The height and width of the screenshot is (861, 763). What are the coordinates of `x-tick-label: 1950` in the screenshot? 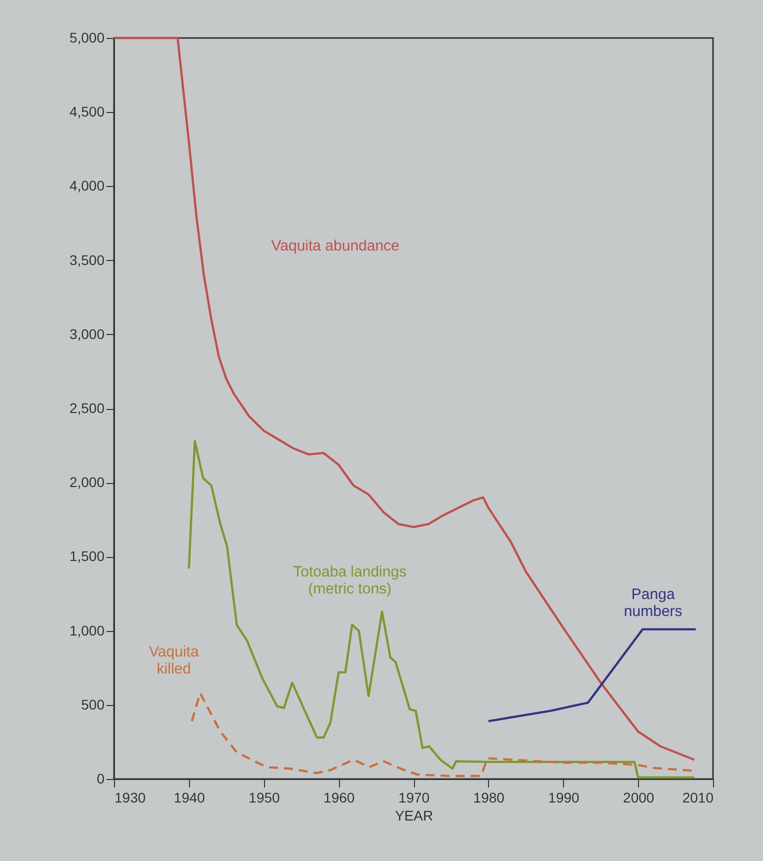 It's located at (264, 798).